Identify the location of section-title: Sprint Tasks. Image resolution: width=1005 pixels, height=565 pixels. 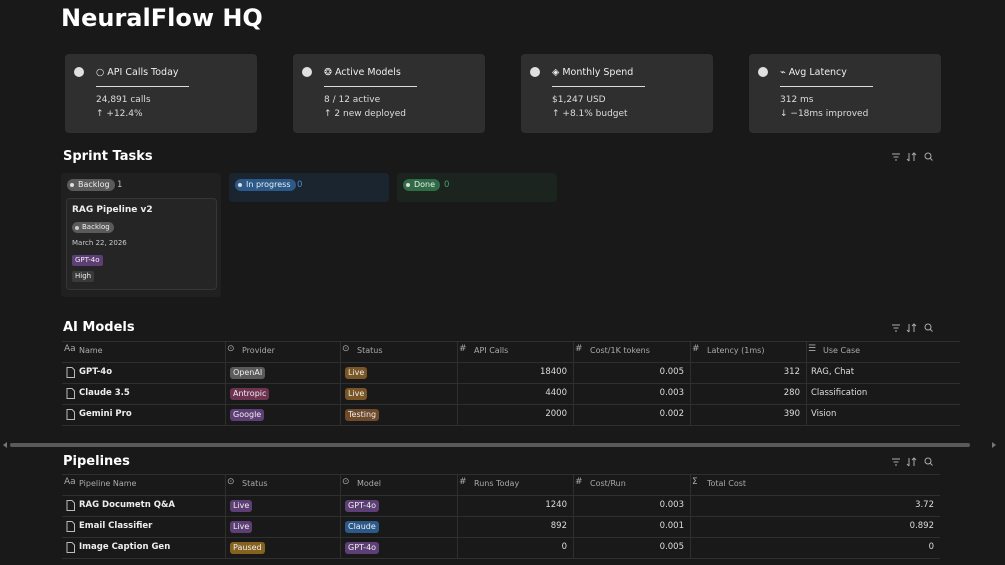
(108, 156).